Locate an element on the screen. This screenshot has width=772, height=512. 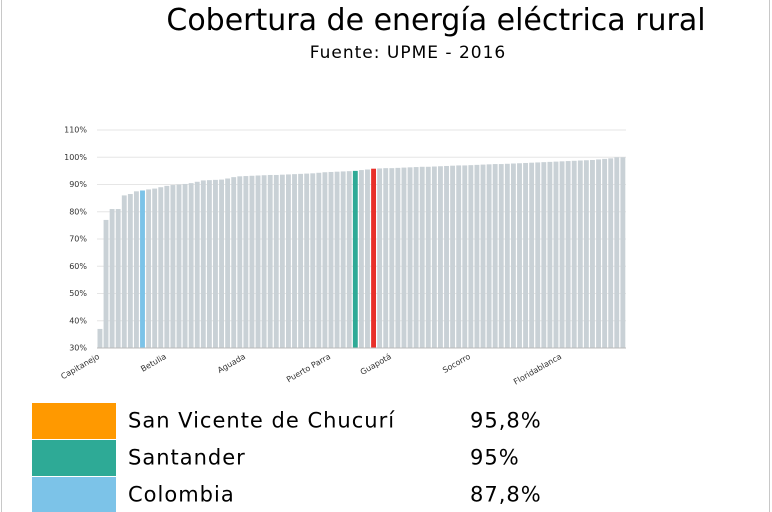
y-tick-label: 100% is located at coordinates (75, 157).